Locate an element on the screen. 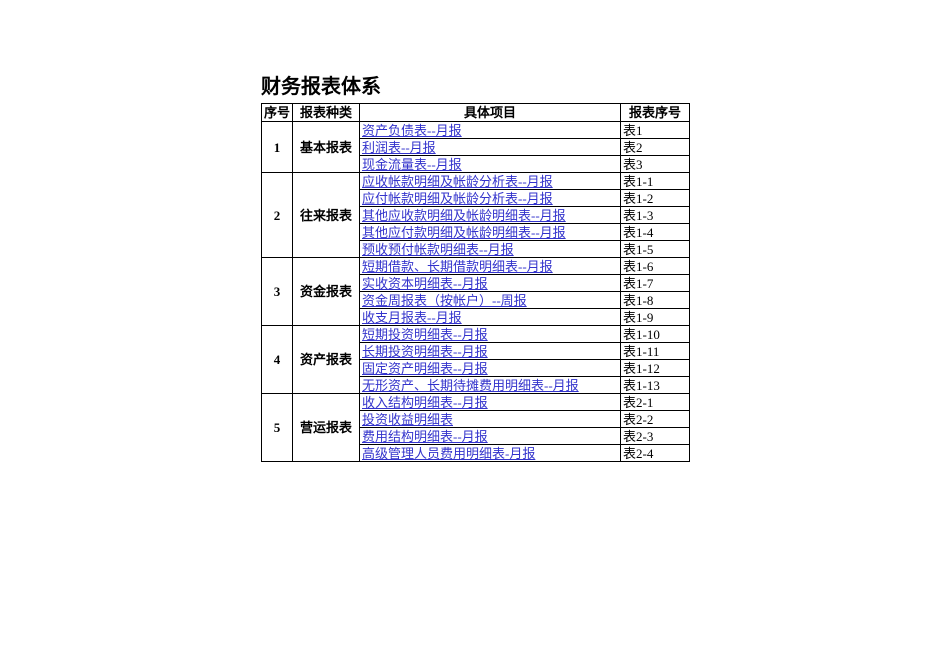 The width and height of the screenshot is (950, 672). table-header-row: 序号 报表种类 具体项目 报表序号 is located at coordinates (475, 112).